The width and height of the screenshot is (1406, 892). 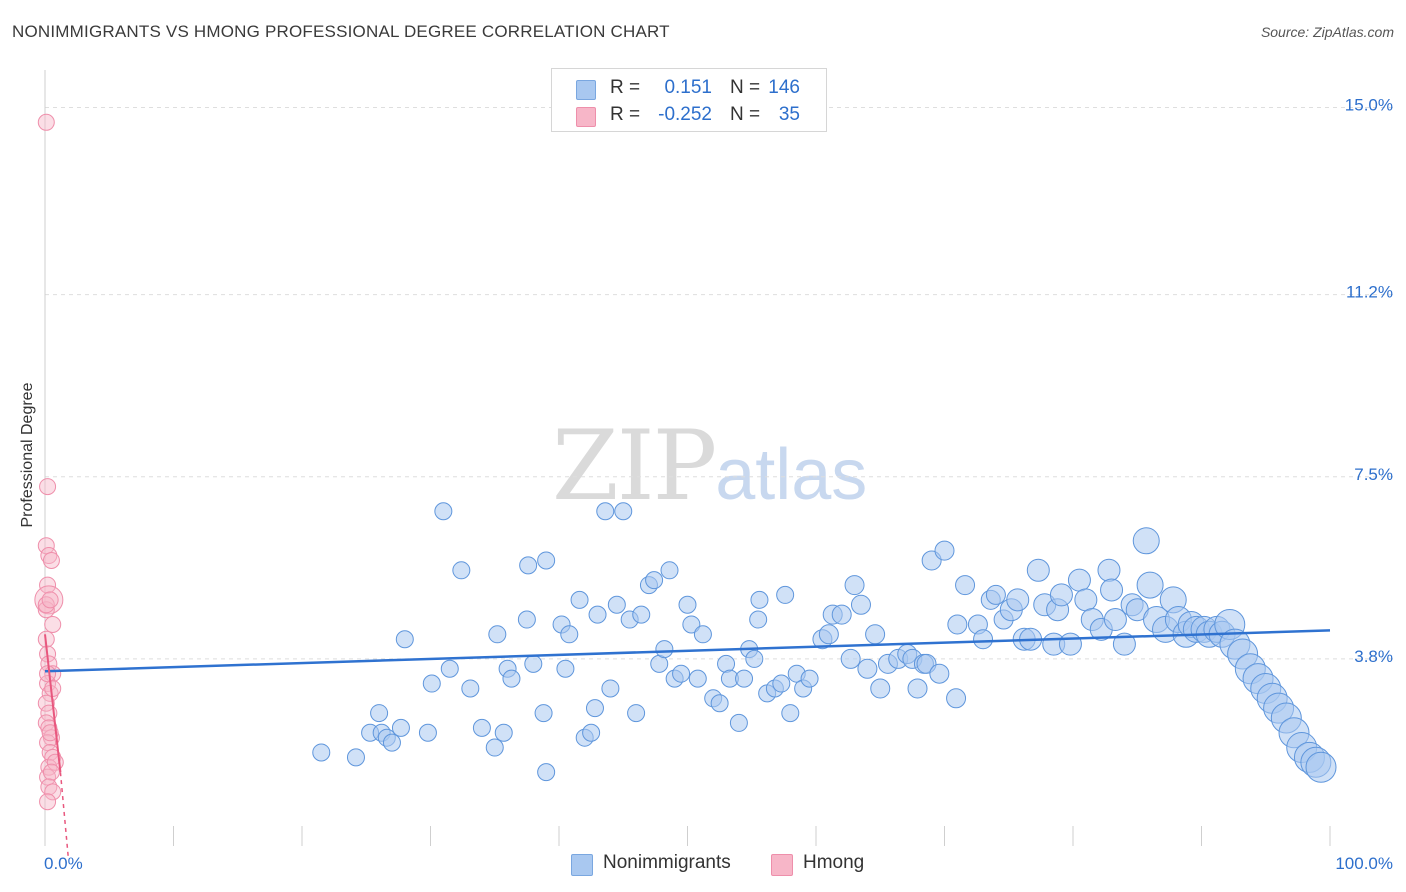 I want to click on legend-r-value: -0.252, so click(x=685, y=114).